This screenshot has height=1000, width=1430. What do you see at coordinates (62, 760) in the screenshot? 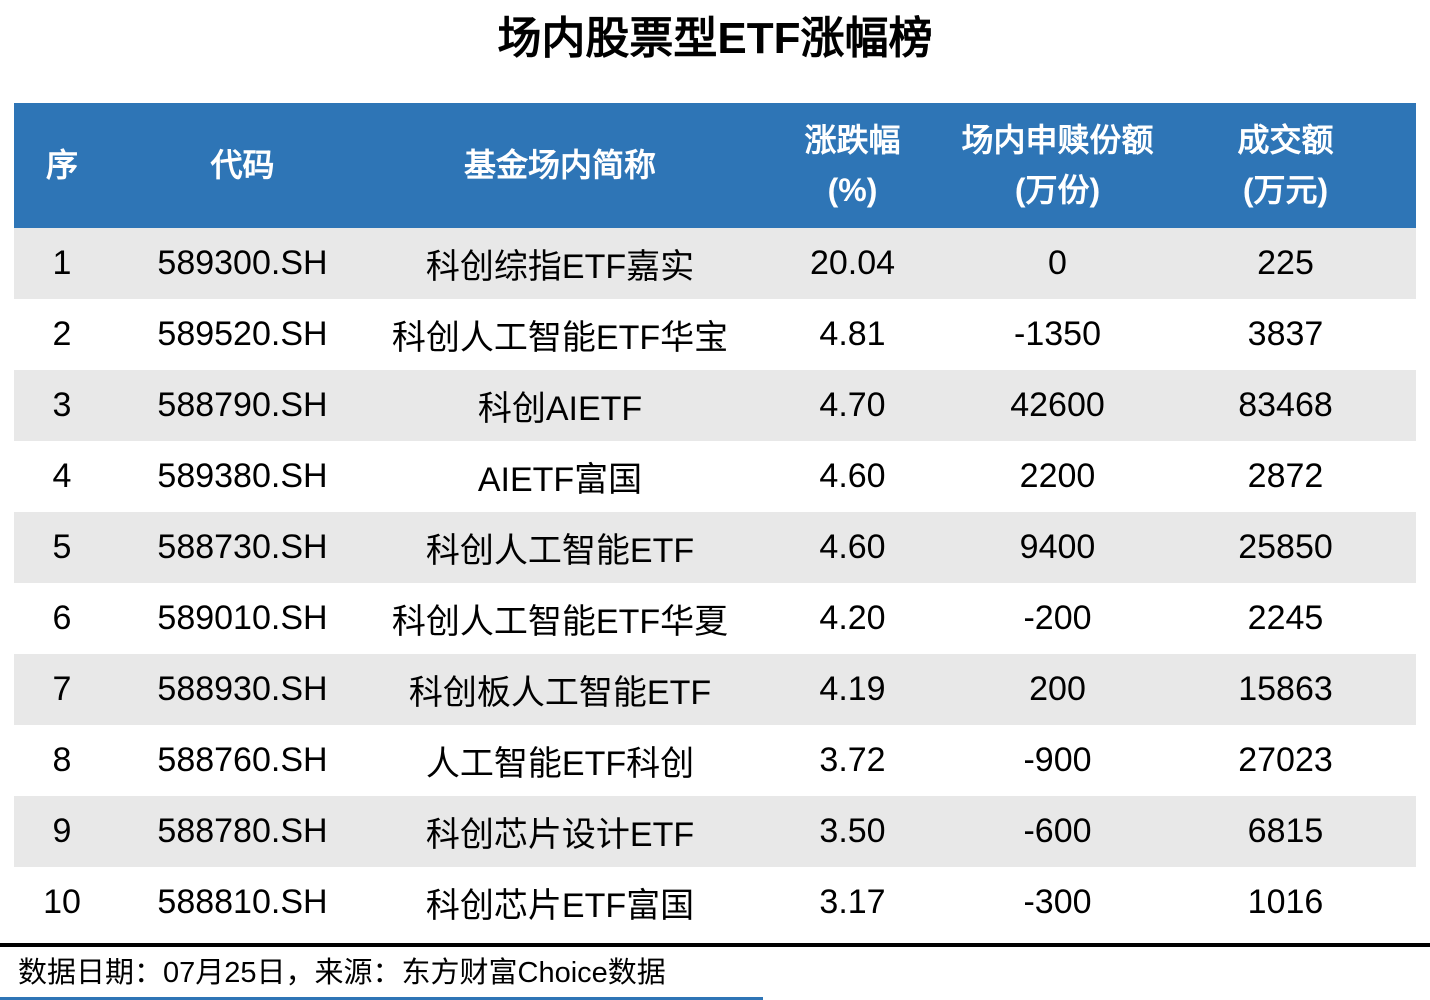
I see `rank-cell: 8` at bounding box center [62, 760].